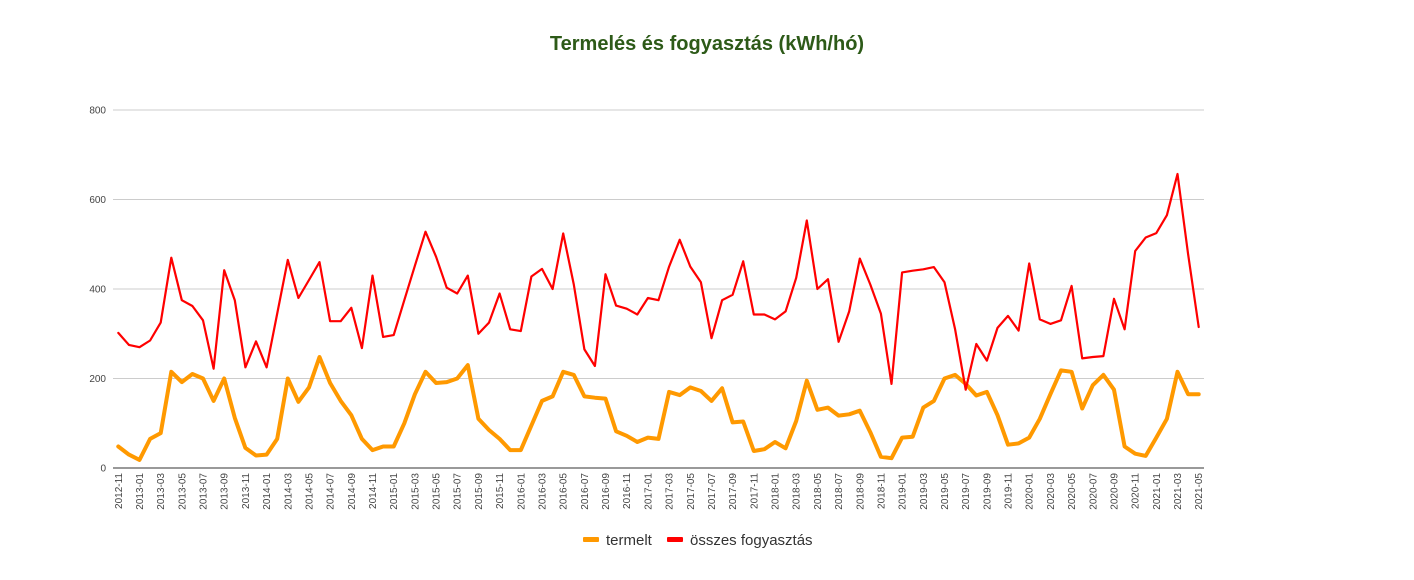 This screenshot has height=580, width=1414. What do you see at coordinates (627, 491) in the screenshot?
I see `x-tick-label: 2016-11` at bounding box center [627, 491].